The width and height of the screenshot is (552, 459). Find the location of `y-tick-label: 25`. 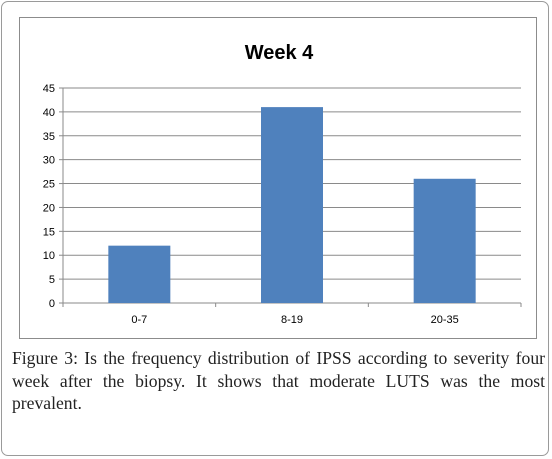

y-tick-label: 25 is located at coordinates (49, 185).